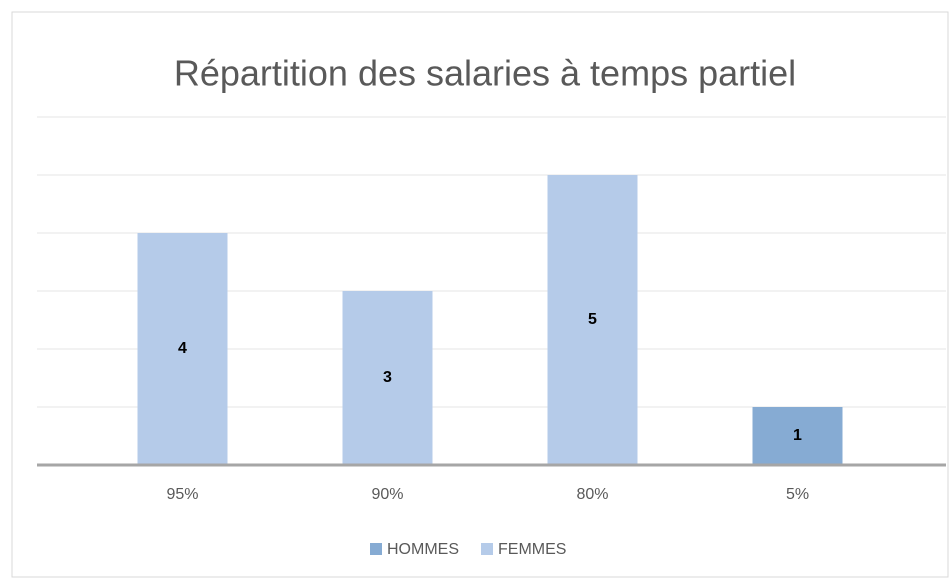 The image size is (949, 578). Describe the element at coordinates (387, 494) in the screenshot. I see `x-tick-label: 90%` at that location.